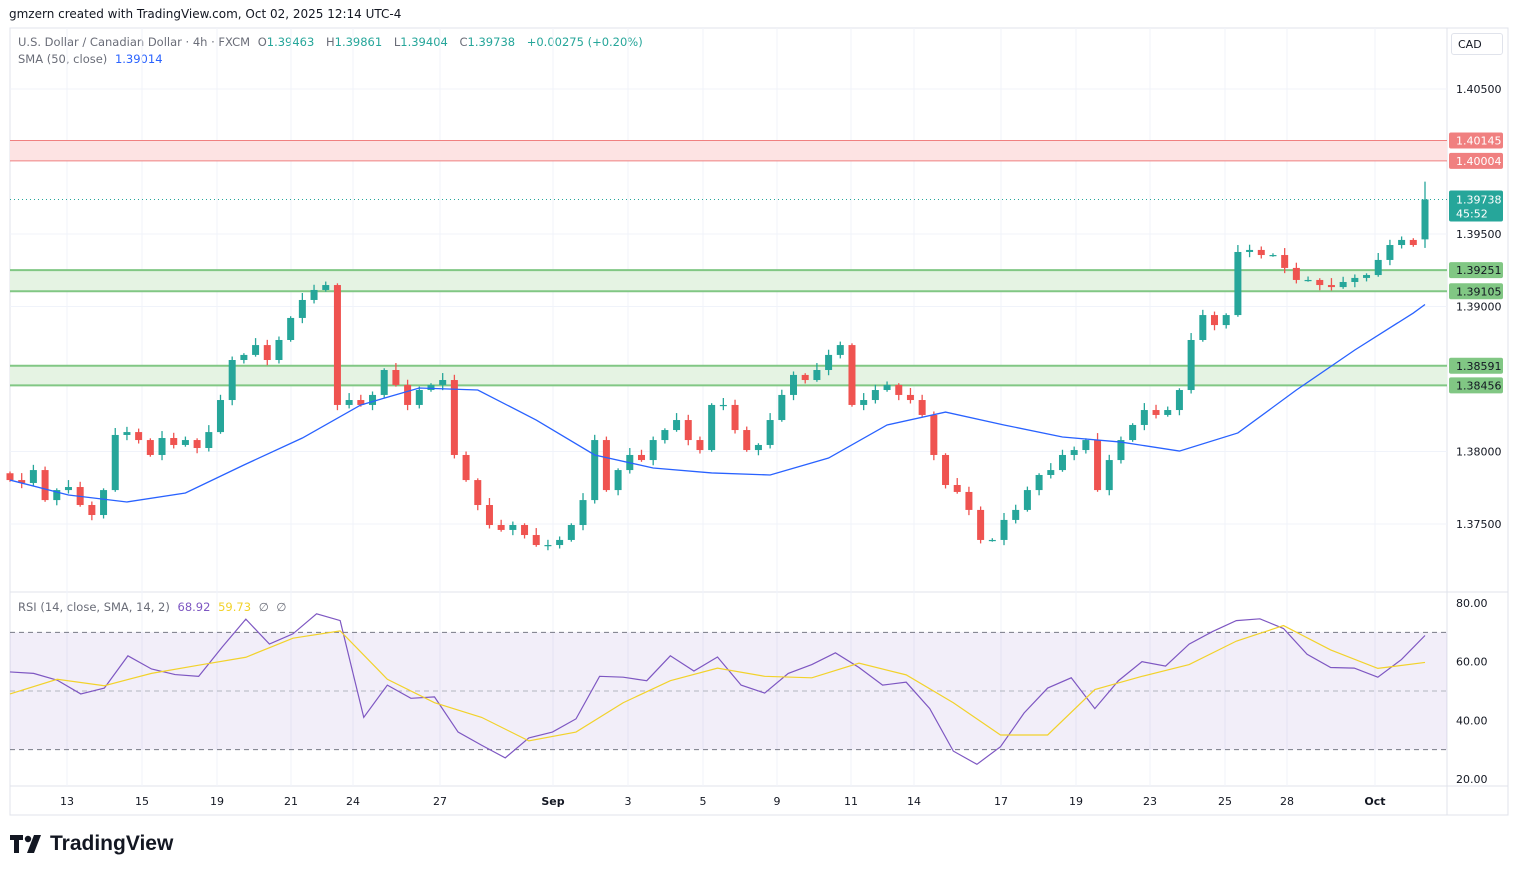 This screenshot has height=875, width=1519. What do you see at coordinates (423, 42) in the screenshot?
I see `ohlc-low: L1.39404` at bounding box center [423, 42].